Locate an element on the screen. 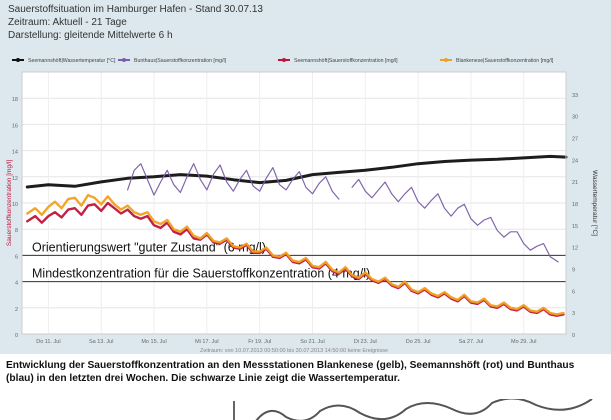 This screenshot has height=420, width=611. y2-tick-label: 15 is located at coordinates (575, 227).